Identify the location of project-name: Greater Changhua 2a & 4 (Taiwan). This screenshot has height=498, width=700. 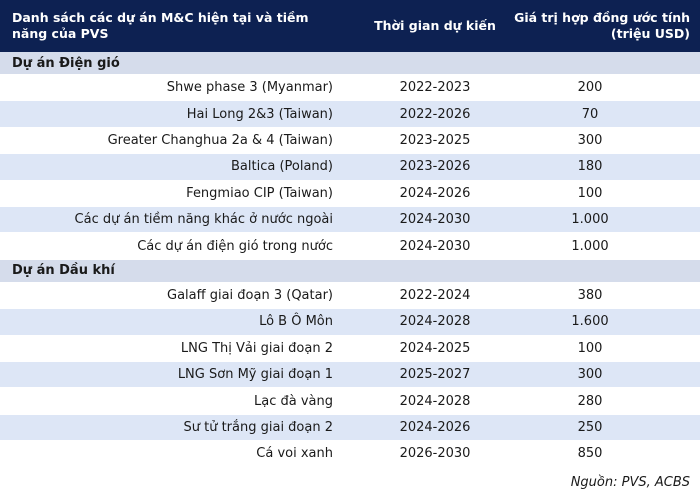
(220, 140).